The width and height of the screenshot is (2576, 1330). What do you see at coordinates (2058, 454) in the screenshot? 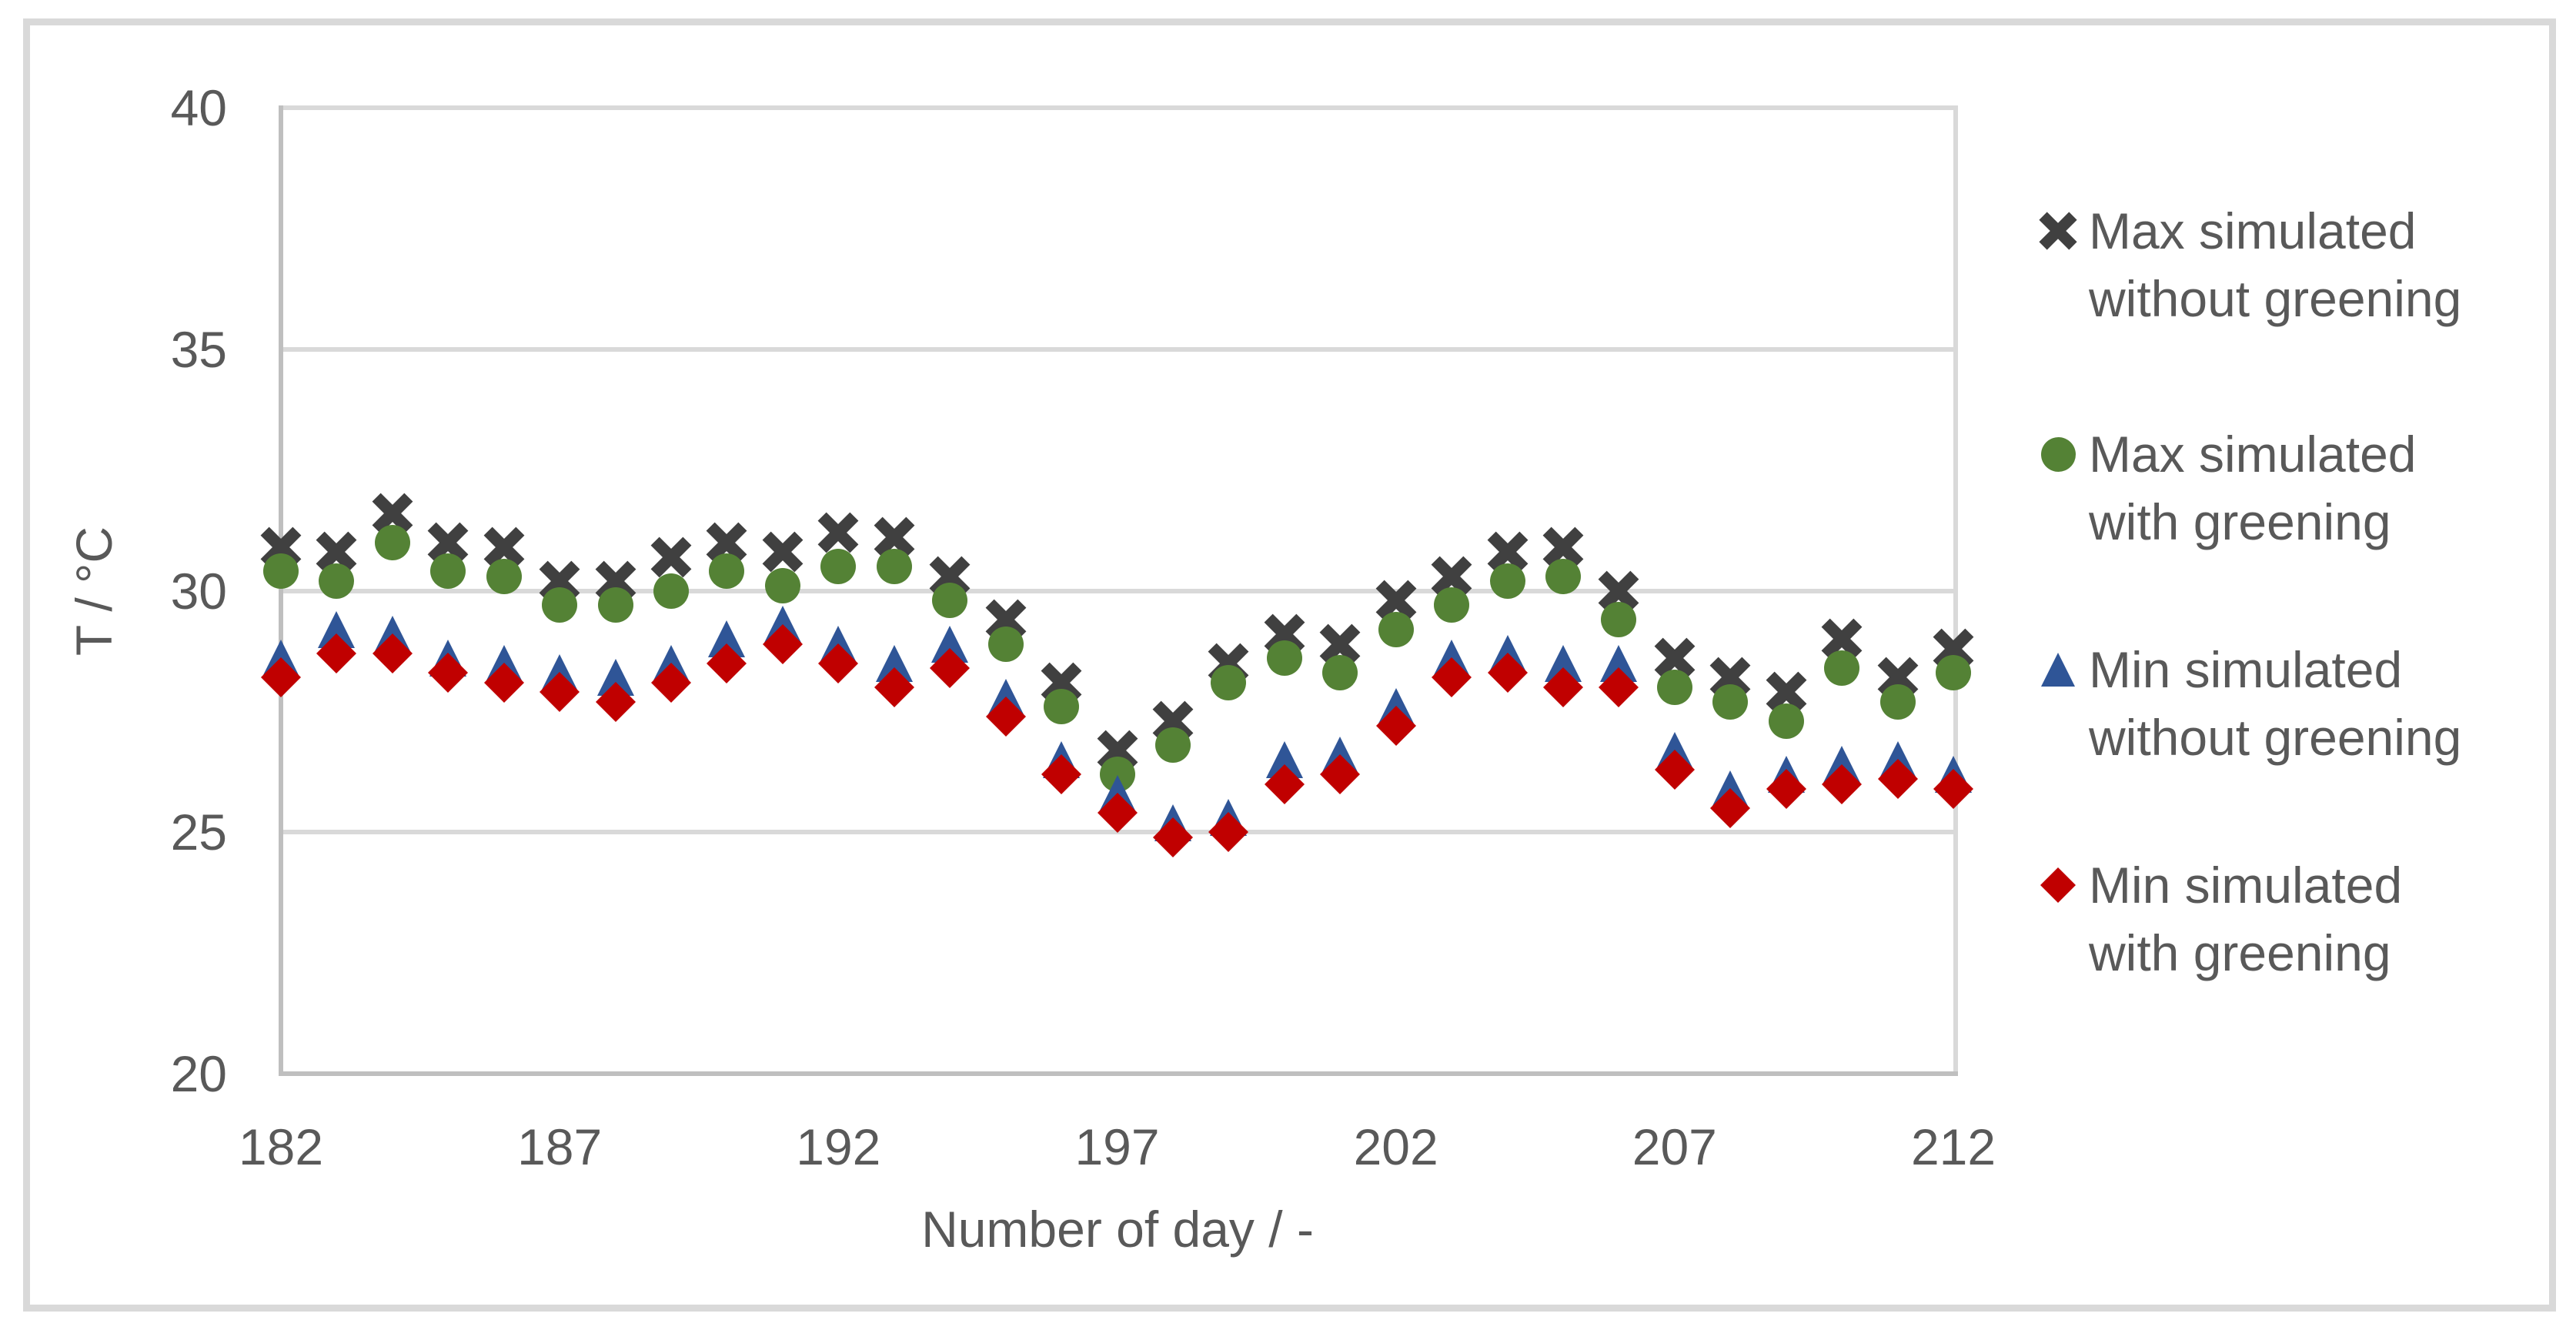
I see `circle-icon` at bounding box center [2058, 454].